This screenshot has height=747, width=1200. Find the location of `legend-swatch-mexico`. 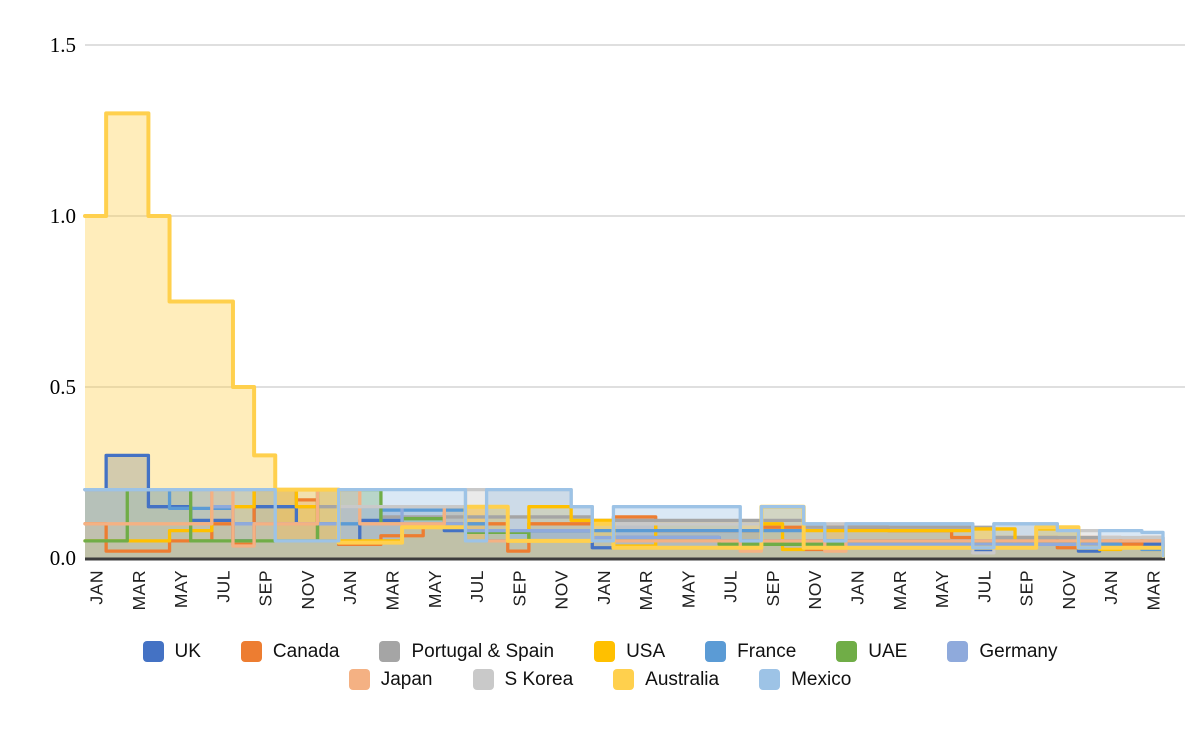

legend-swatch-mexico is located at coordinates (770, 679).